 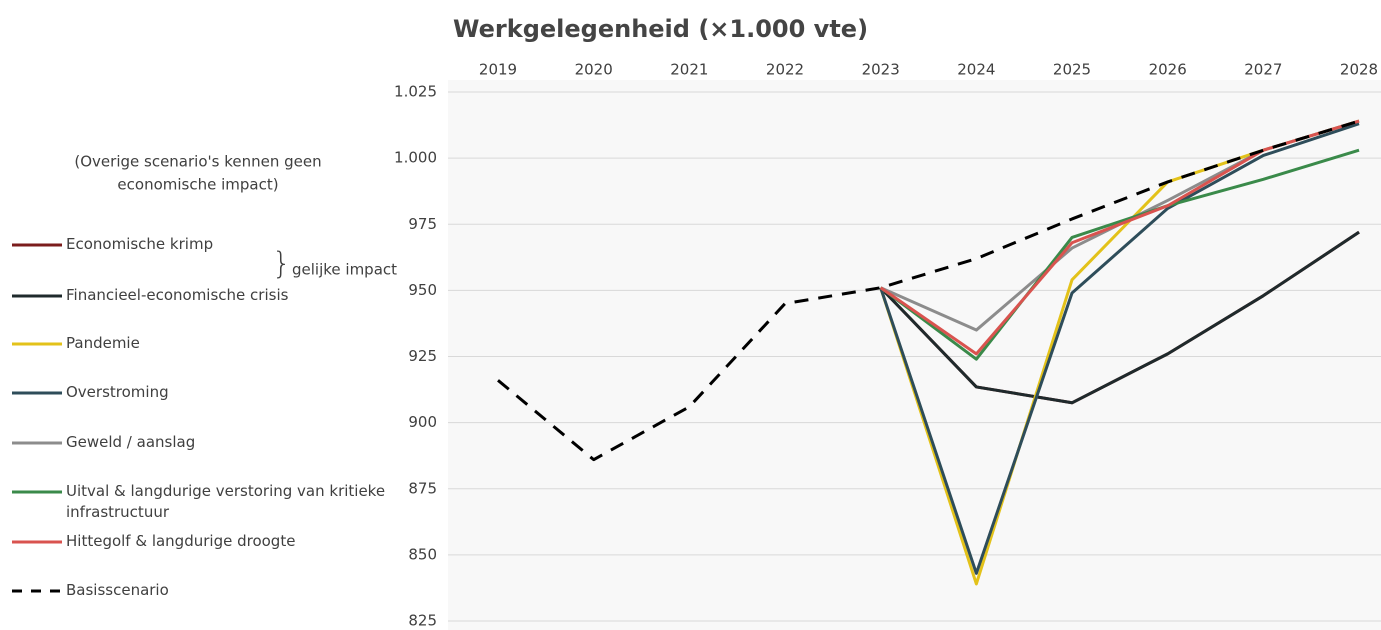 What do you see at coordinates (422, 224) in the screenshot?
I see `y-tick-label: 975` at bounding box center [422, 224].